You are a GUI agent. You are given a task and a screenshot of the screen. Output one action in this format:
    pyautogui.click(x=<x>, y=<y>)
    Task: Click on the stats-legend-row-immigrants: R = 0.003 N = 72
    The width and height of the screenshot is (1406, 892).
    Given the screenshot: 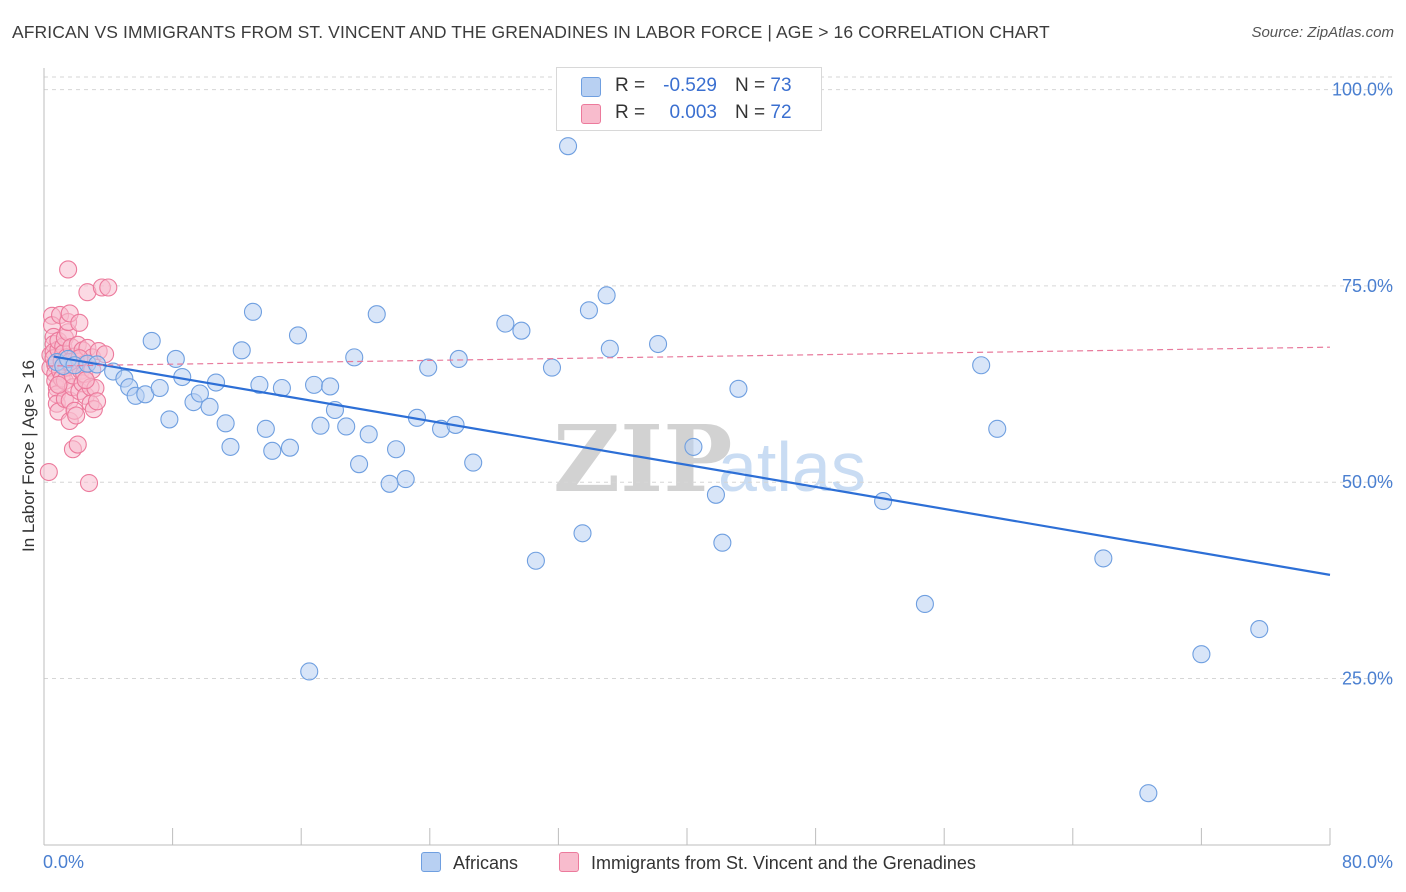 What is the action you would take?
    pyautogui.click(x=689, y=114)
    